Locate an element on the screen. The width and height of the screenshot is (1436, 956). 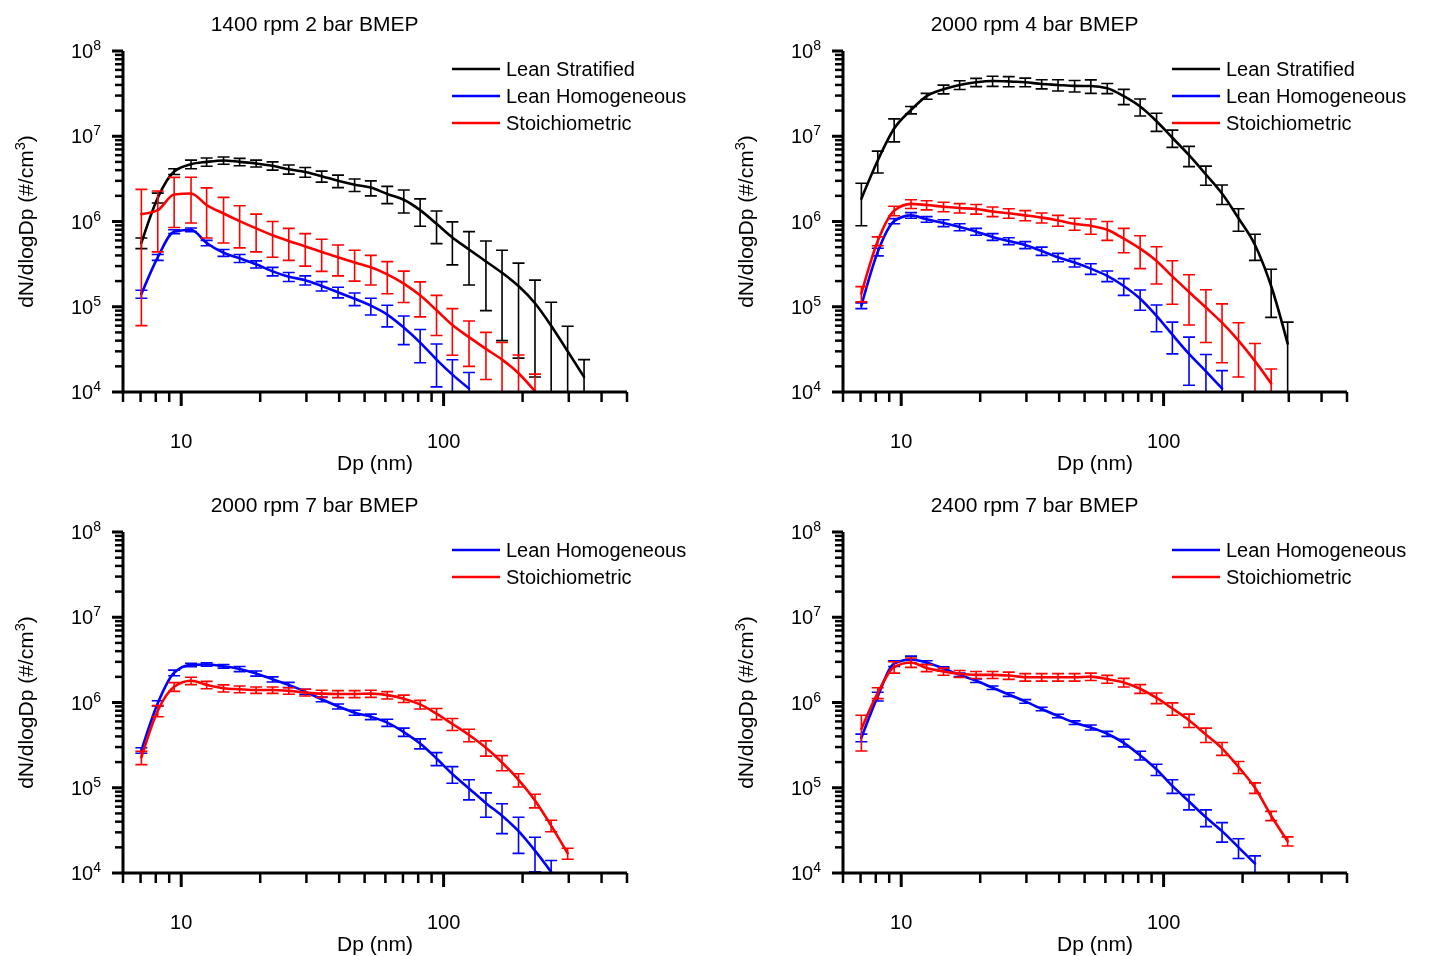
chart-title: 2000 rpm 4 bar BMEP is located at coordinates (1034, 23).